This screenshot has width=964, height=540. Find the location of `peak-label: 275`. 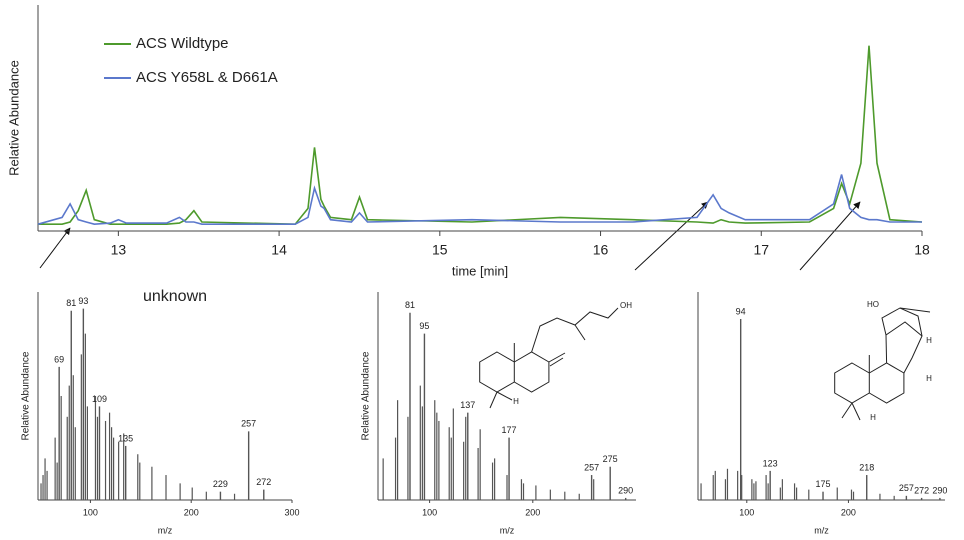

peak-label: 275 is located at coordinates (610, 459).